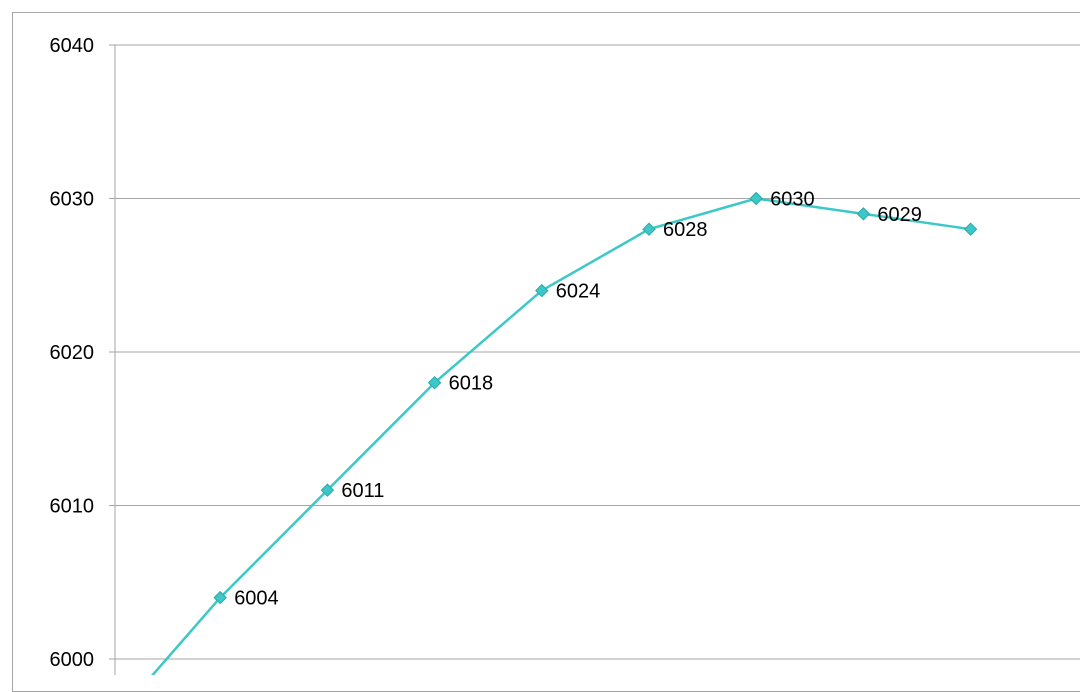  I want to click on y-tick-label: 6030, so click(72, 200).